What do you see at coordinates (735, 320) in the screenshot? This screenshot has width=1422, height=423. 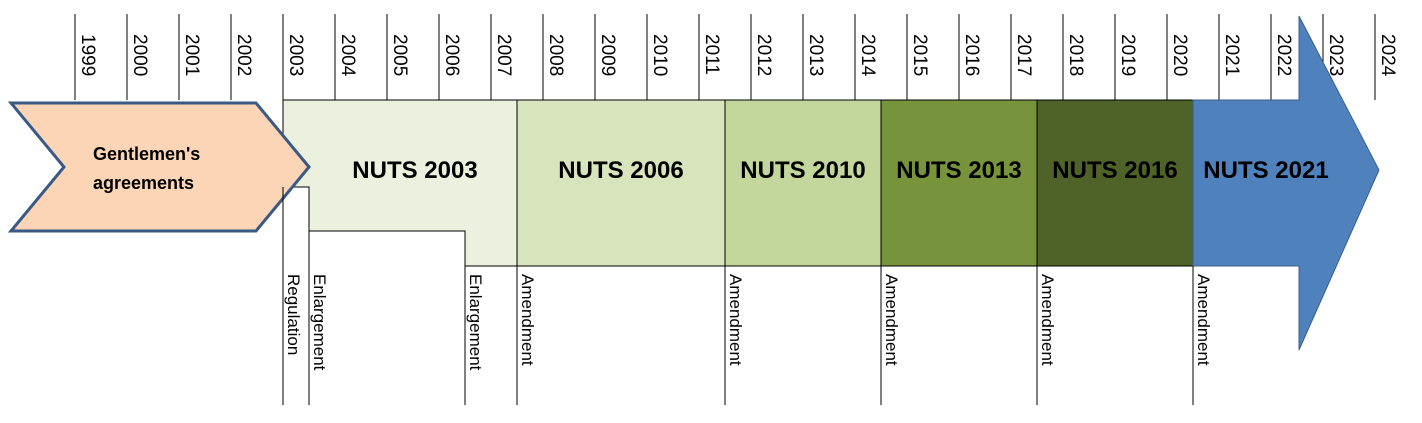 I see `event-label-amendment-4: Amendment` at bounding box center [735, 320].